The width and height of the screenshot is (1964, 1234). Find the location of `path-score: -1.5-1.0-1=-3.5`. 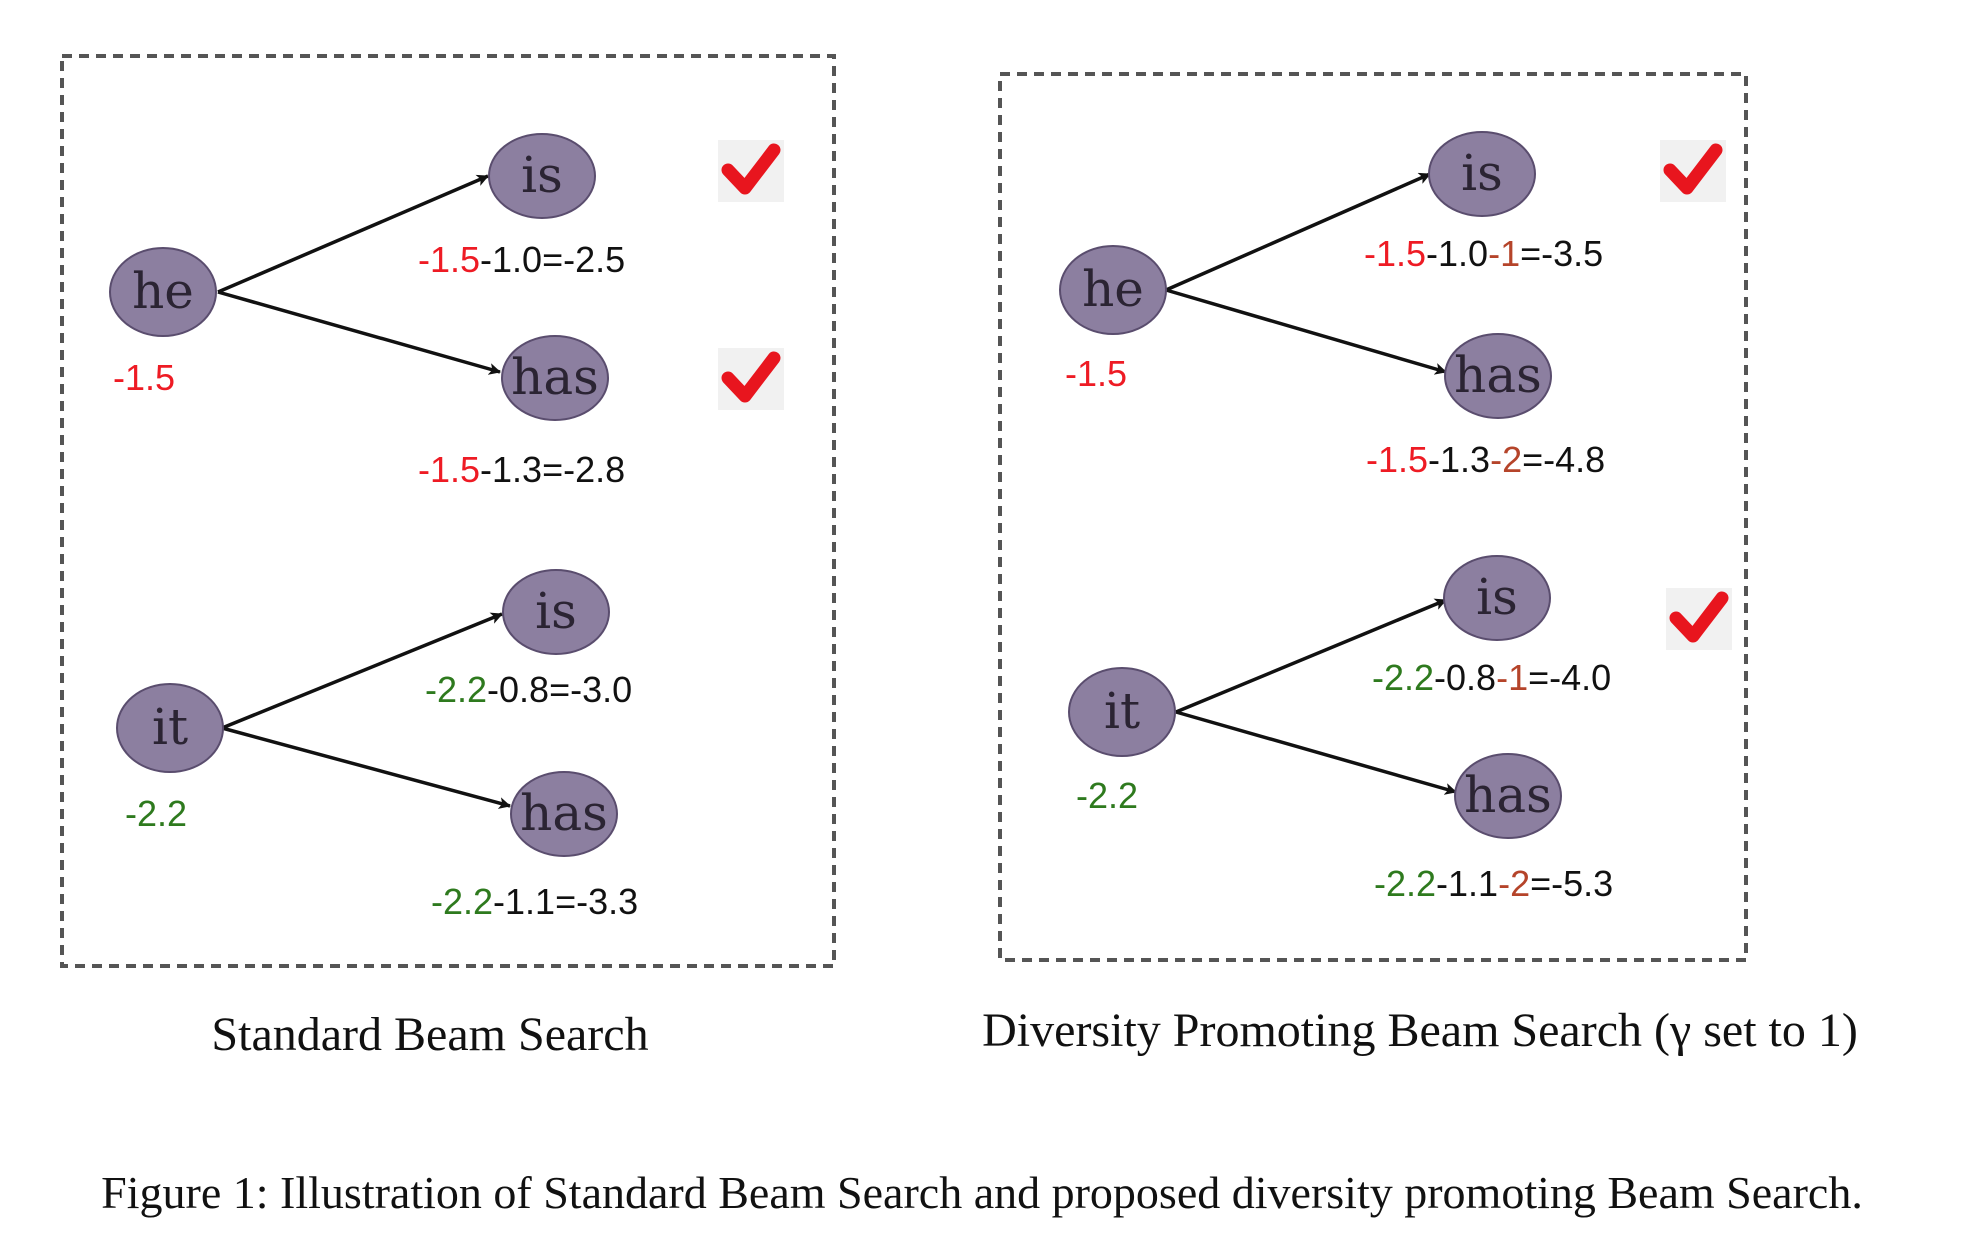

path-score: -1.5-1.0-1=-3.5 is located at coordinates (1483, 253).